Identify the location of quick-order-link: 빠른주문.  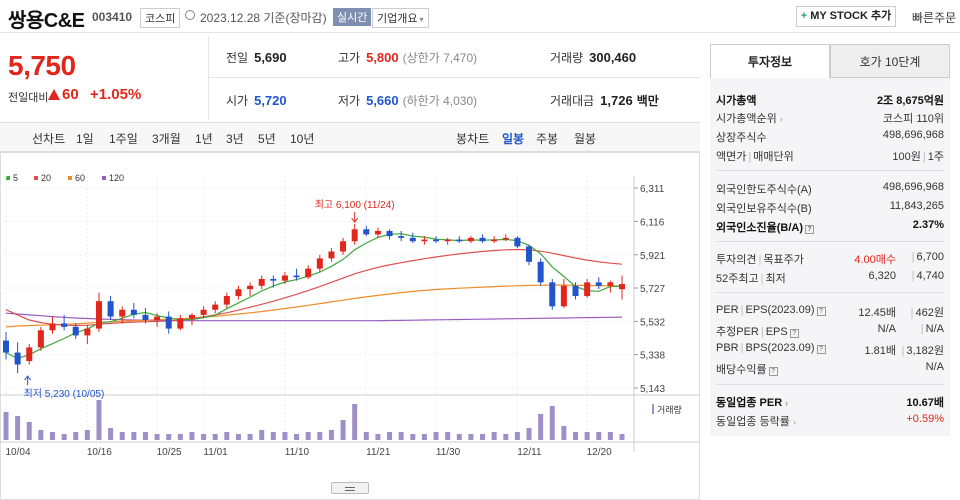
(934, 18).